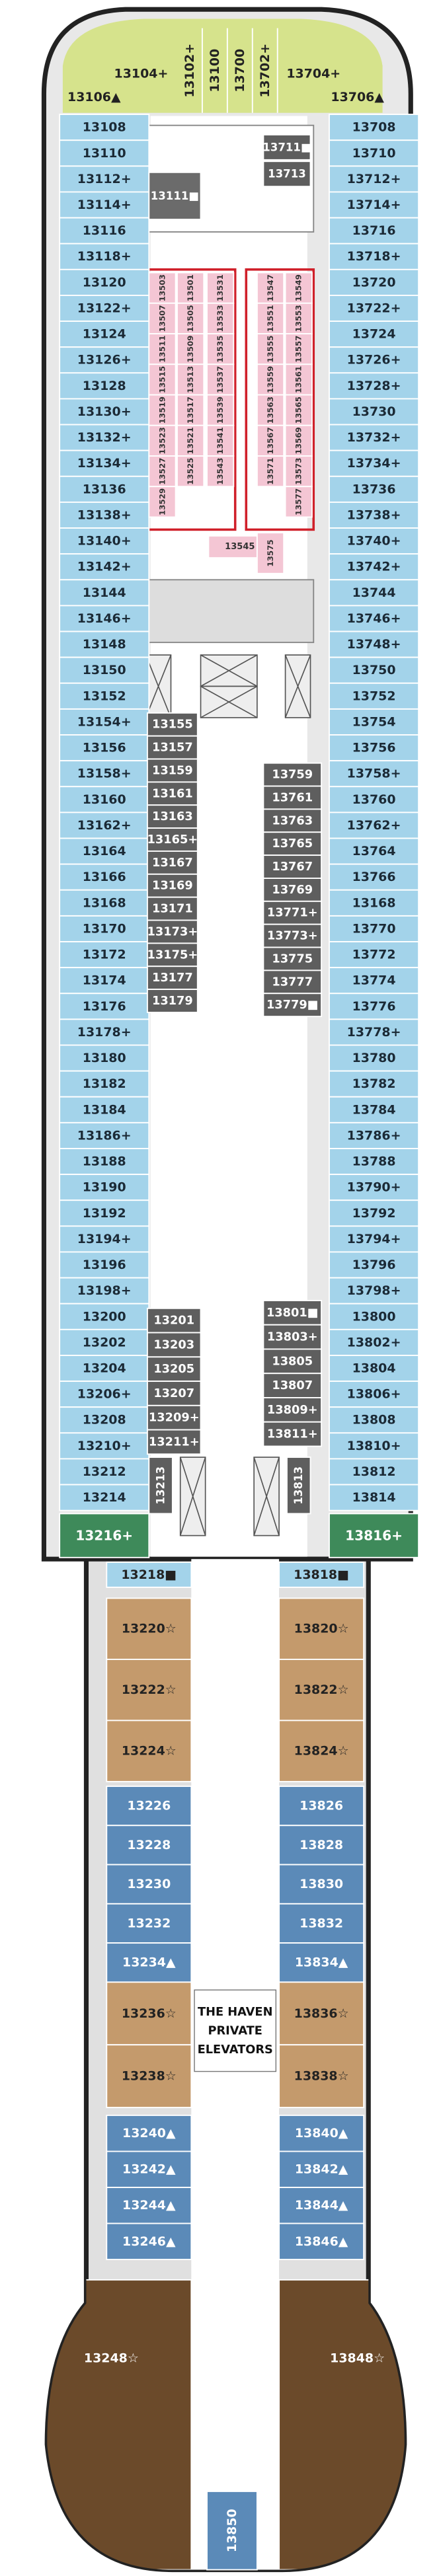  What do you see at coordinates (232, 2530) in the screenshot?
I see `cabin-label: 13850` at bounding box center [232, 2530].